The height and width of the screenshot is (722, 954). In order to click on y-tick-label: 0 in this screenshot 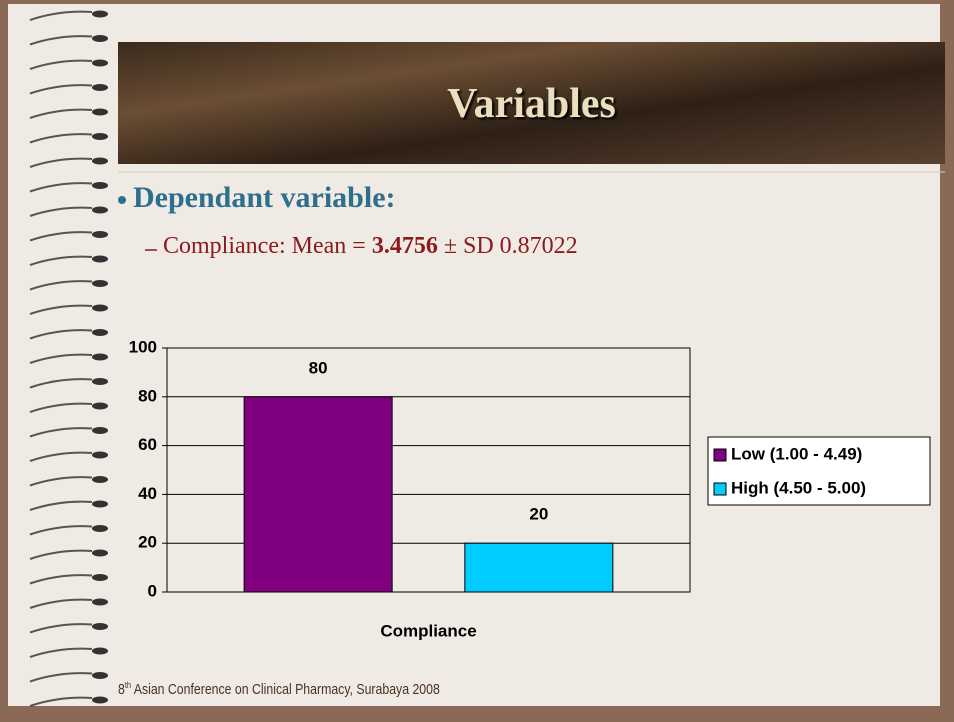, I will do `click(152, 590)`.